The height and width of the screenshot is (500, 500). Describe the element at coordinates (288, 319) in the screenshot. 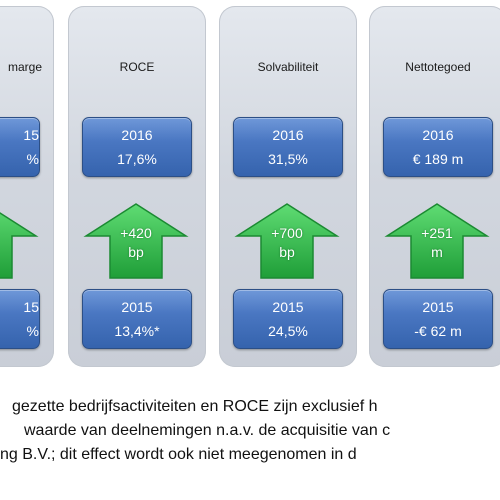

I see `value-box-2015: 2015 24,5%` at that location.